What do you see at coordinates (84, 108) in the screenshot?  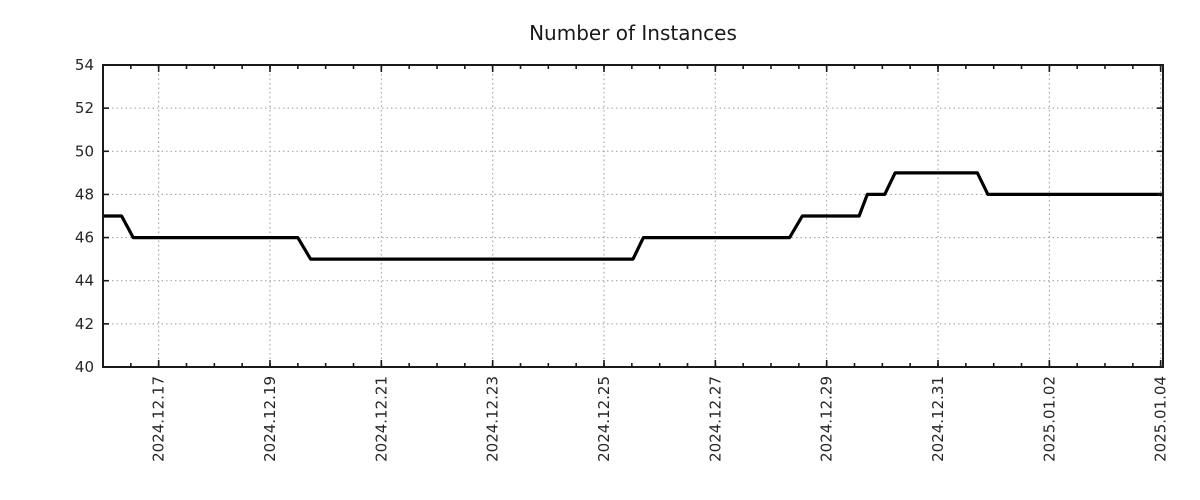 I see `y-tick-label: 52` at bounding box center [84, 108].